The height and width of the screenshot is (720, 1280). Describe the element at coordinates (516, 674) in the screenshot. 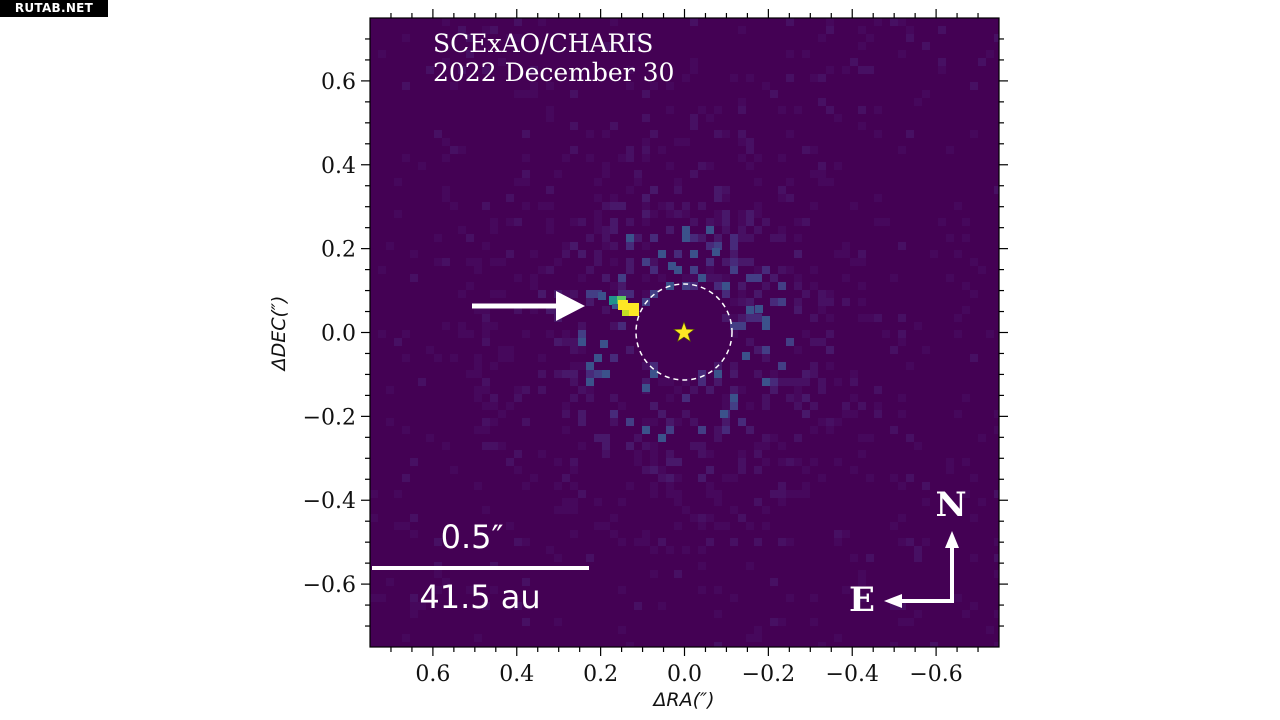

I see `x-tick-label: 0.4` at that location.